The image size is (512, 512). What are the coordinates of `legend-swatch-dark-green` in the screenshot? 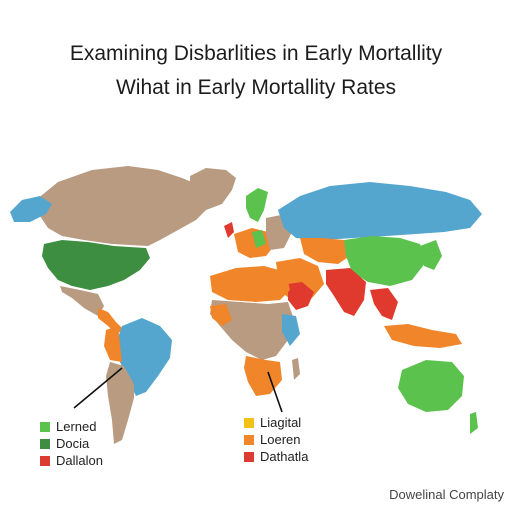 It's located at (45, 443).